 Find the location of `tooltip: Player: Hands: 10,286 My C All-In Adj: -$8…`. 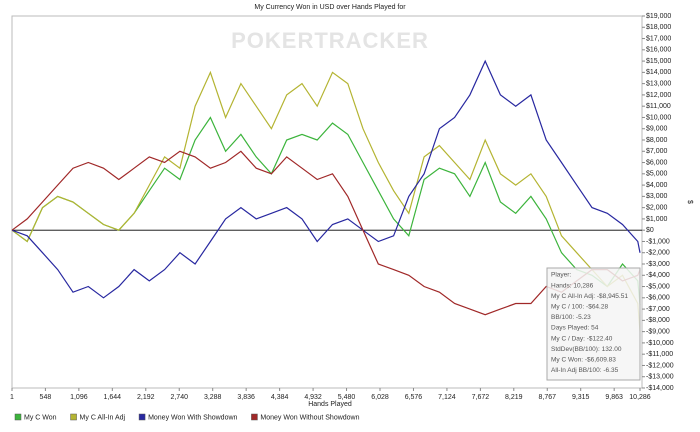

tooltip: Player: Hands: 10,286 My C All-In Adj: -$8… is located at coordinates (593, 324).